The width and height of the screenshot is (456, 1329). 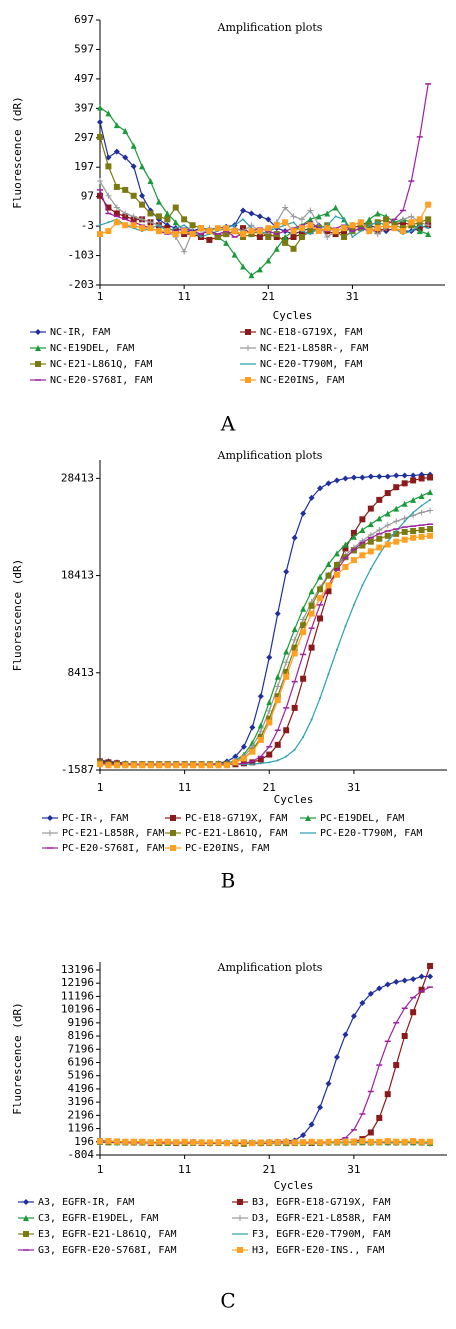 What do you see at coordinates (184, 787) in the screenshot?
I see `x-tick-label: 11` at bounding box center [184, 787].